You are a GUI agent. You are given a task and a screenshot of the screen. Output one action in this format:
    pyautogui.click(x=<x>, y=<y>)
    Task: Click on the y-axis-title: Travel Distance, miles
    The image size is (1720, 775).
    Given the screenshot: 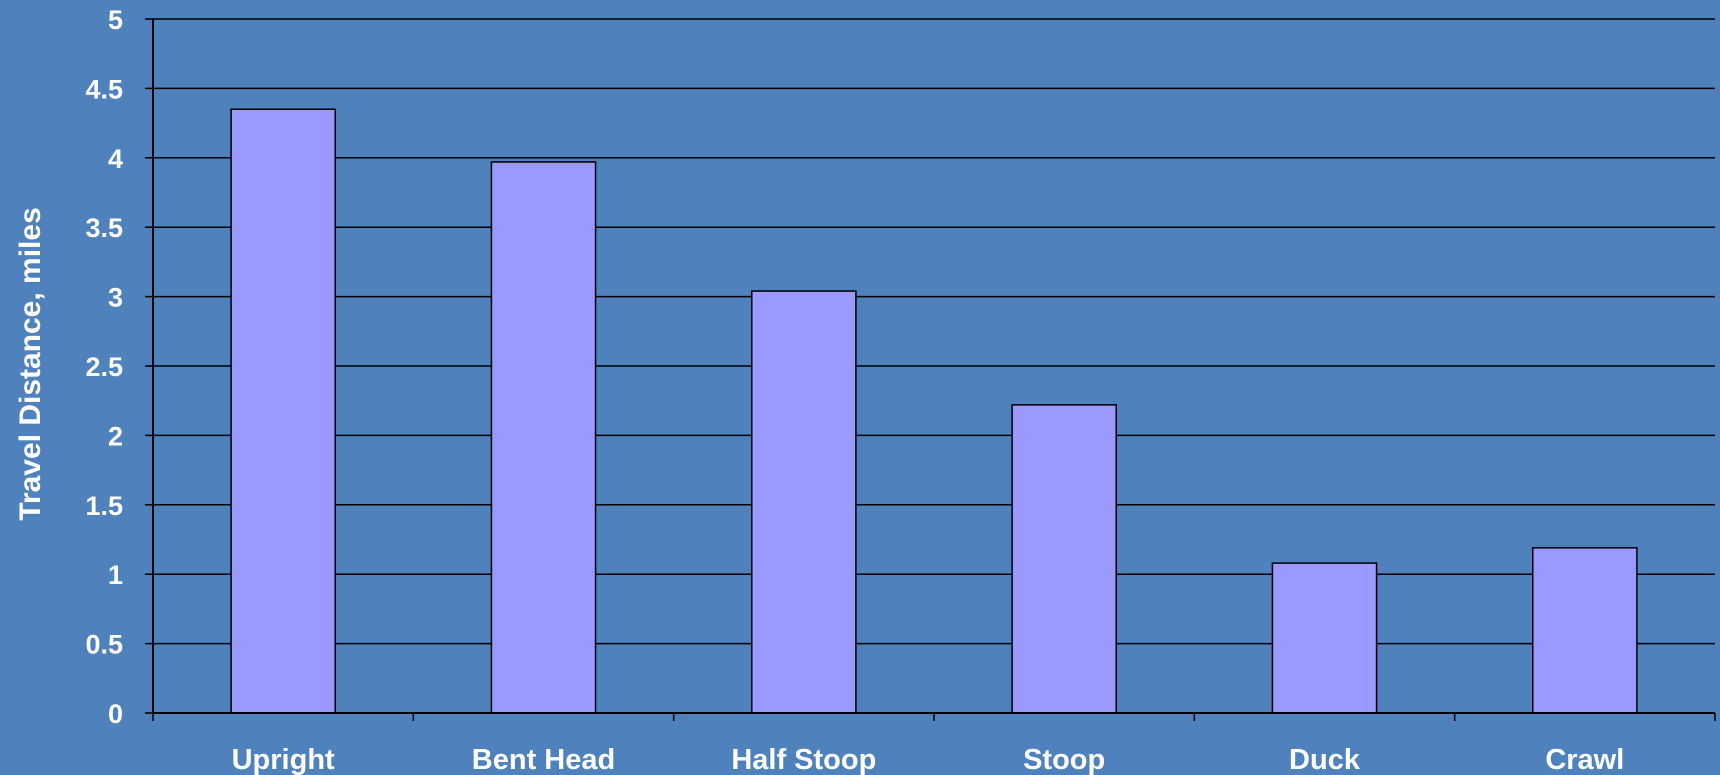 What is the action you would take?
    pyautogui.click(x=30, y=364)
    